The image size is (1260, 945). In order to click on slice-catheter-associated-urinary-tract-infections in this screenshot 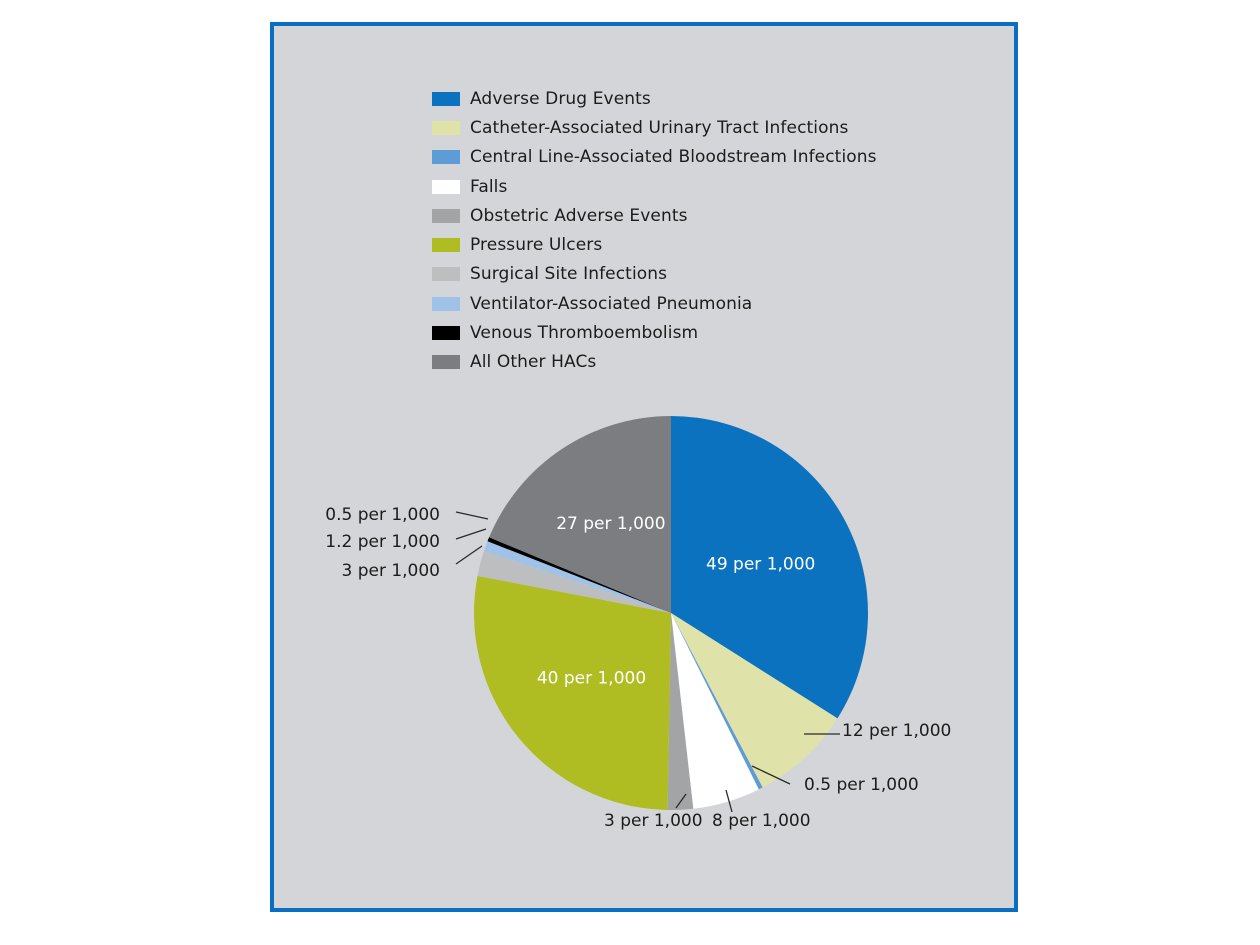, I will do `click(754, 700)`.